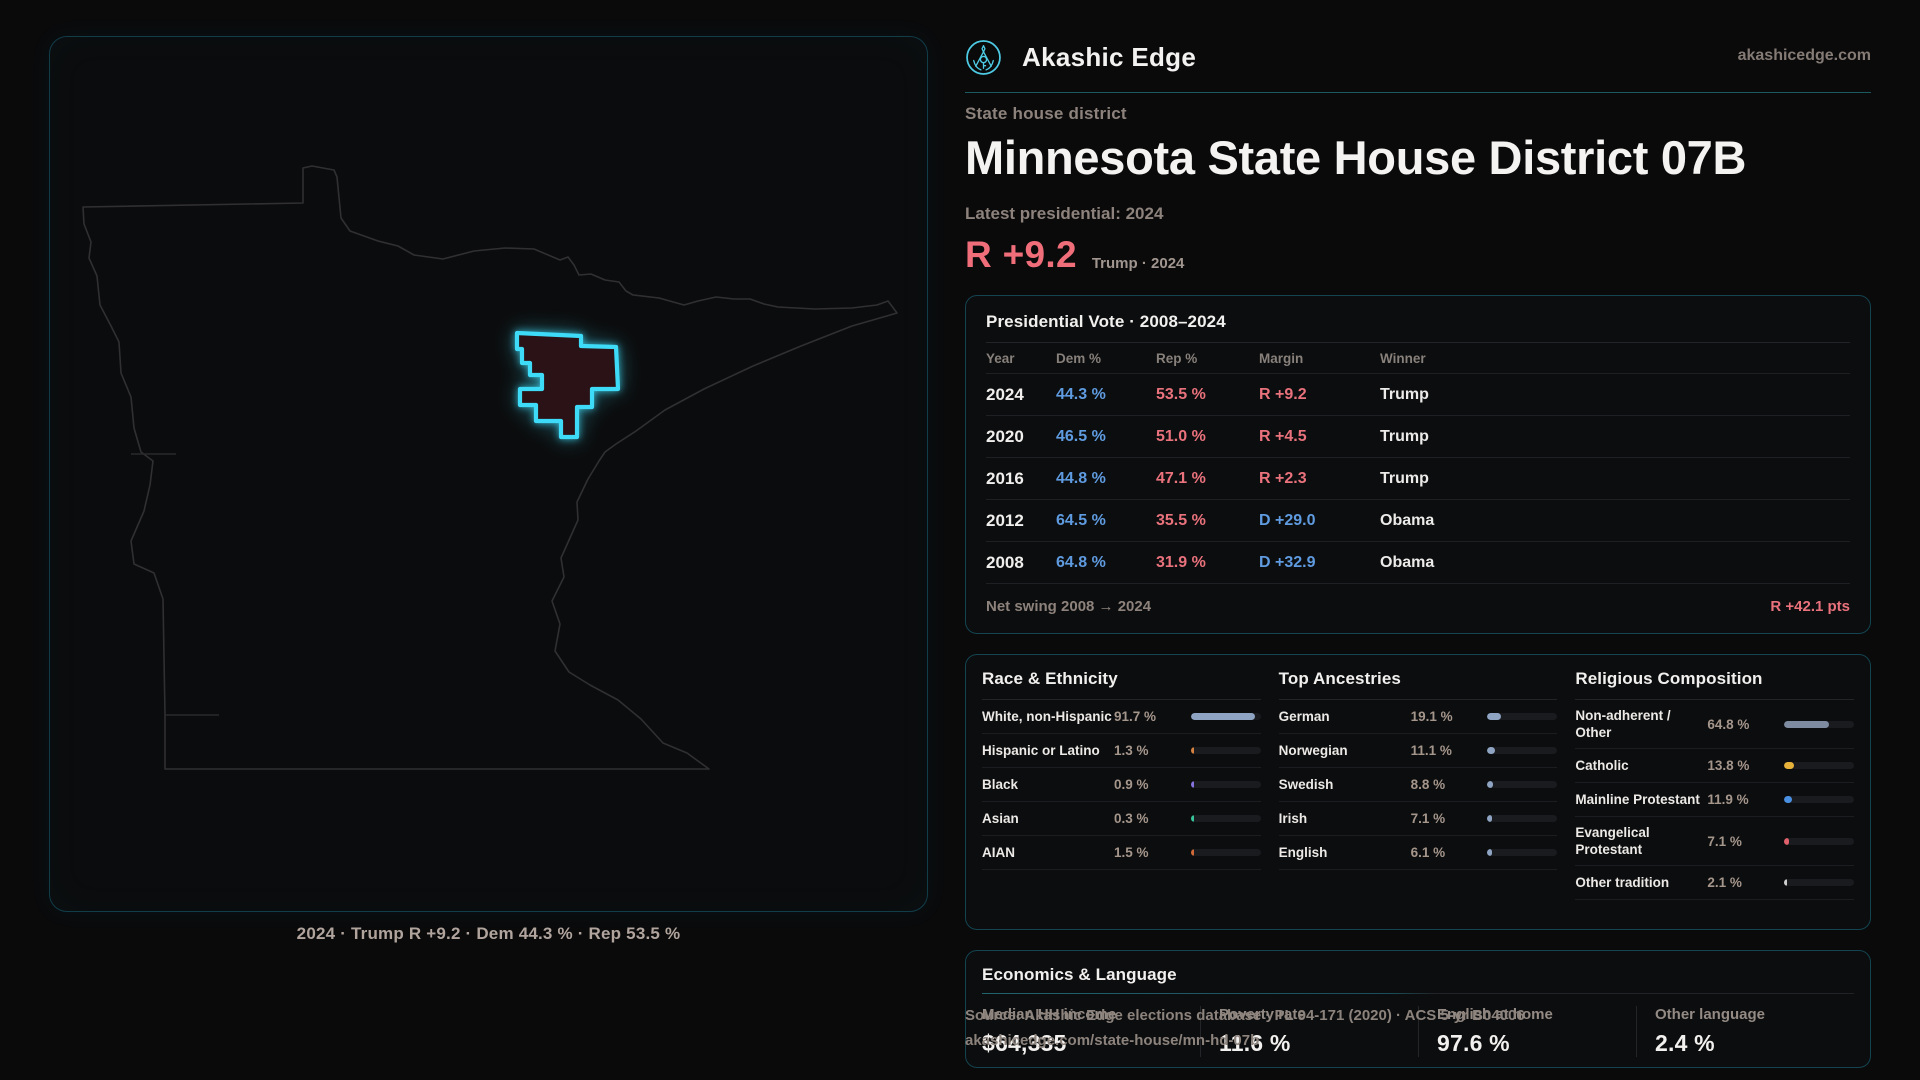 This screenshot has height=1080, width=1920. I want to click on latest-presidential-label: Latest presidential: 2024, so click(1064, 213).